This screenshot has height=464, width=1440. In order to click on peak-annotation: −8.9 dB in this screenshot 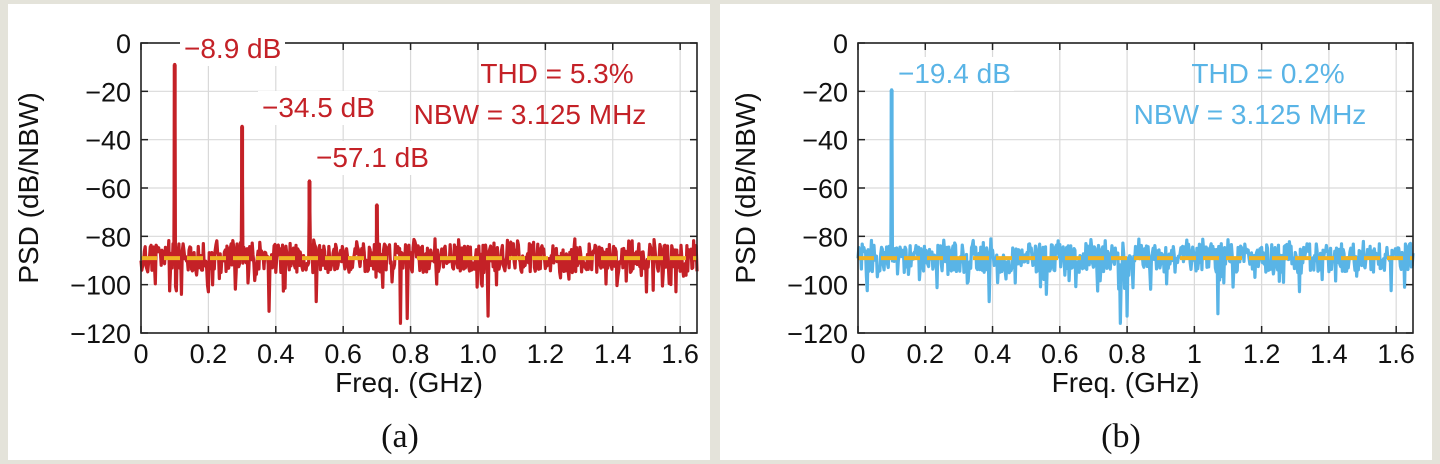, I will do `click(232, 48)`.